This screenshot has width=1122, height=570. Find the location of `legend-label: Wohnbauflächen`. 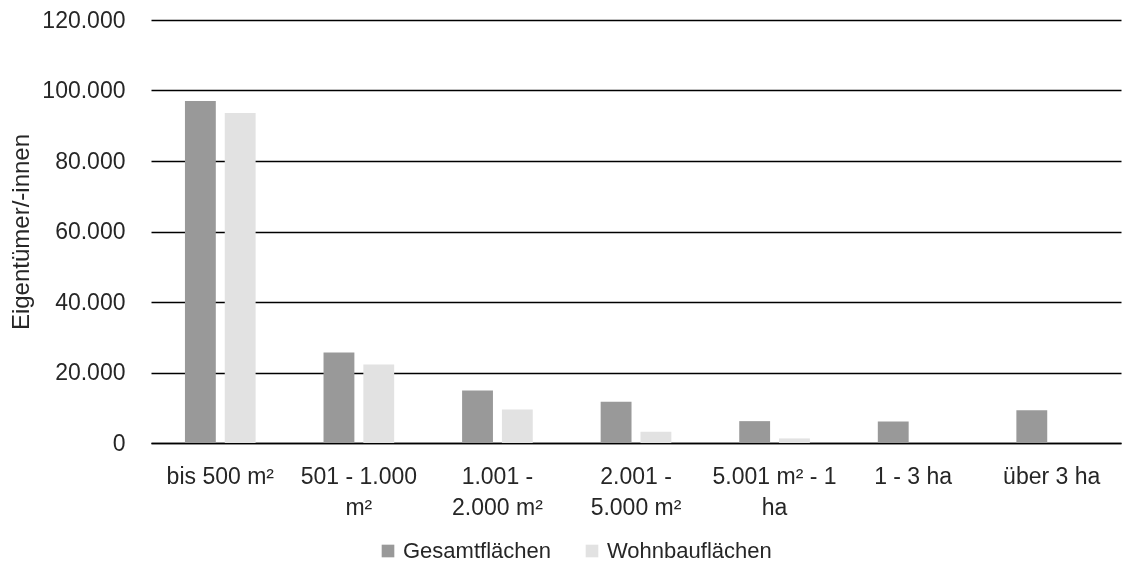

legend-label: Wohnbauflächen is located at coordinates (689, 550).